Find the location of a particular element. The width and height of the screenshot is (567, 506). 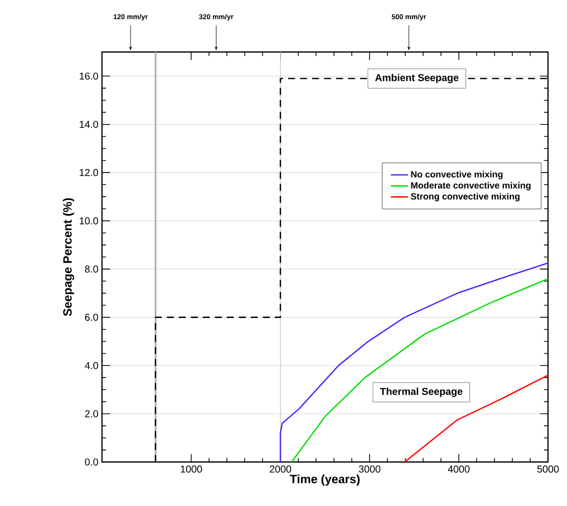

y-tick-label: 12.0 is located at coordinates (89, 172).